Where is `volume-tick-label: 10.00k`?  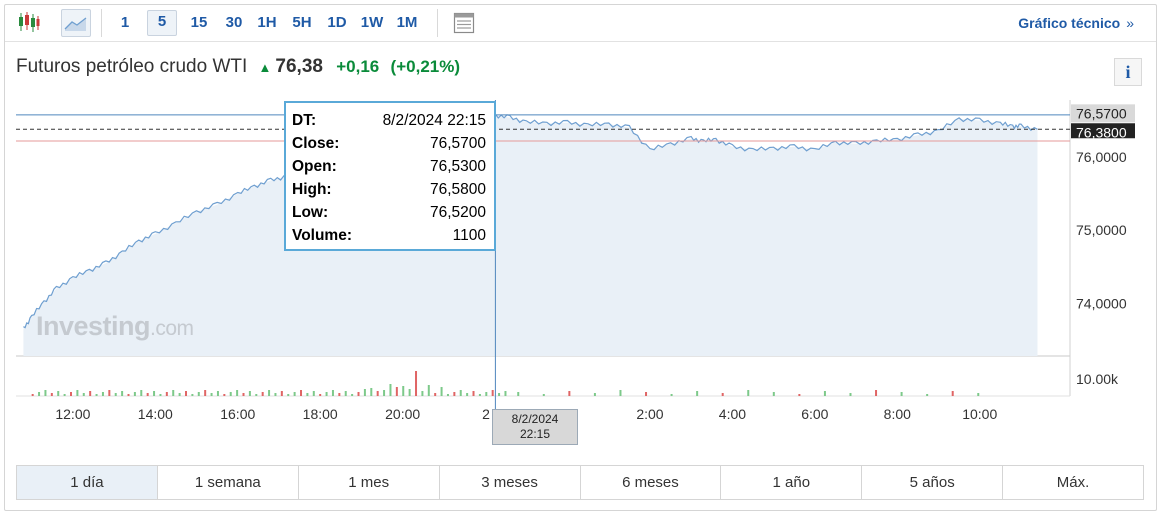
volume-tick-label: 10.00k is located at coordinates (1097, 379).